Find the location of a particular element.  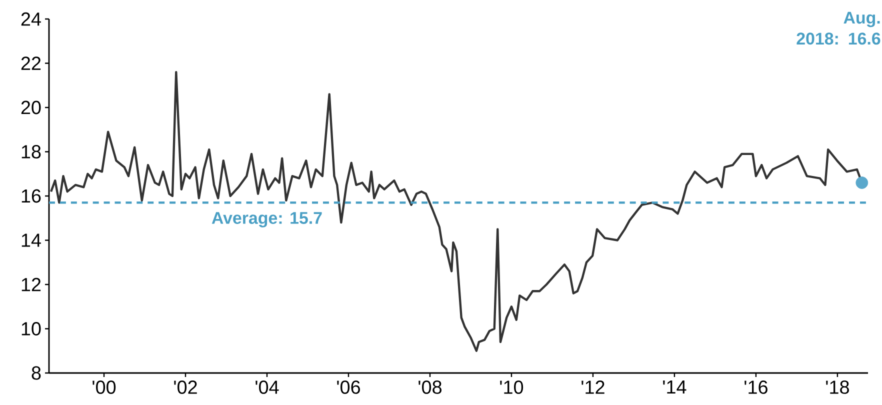

ref-line-label: Average: 15.7 is located at coordinates (267, 220).